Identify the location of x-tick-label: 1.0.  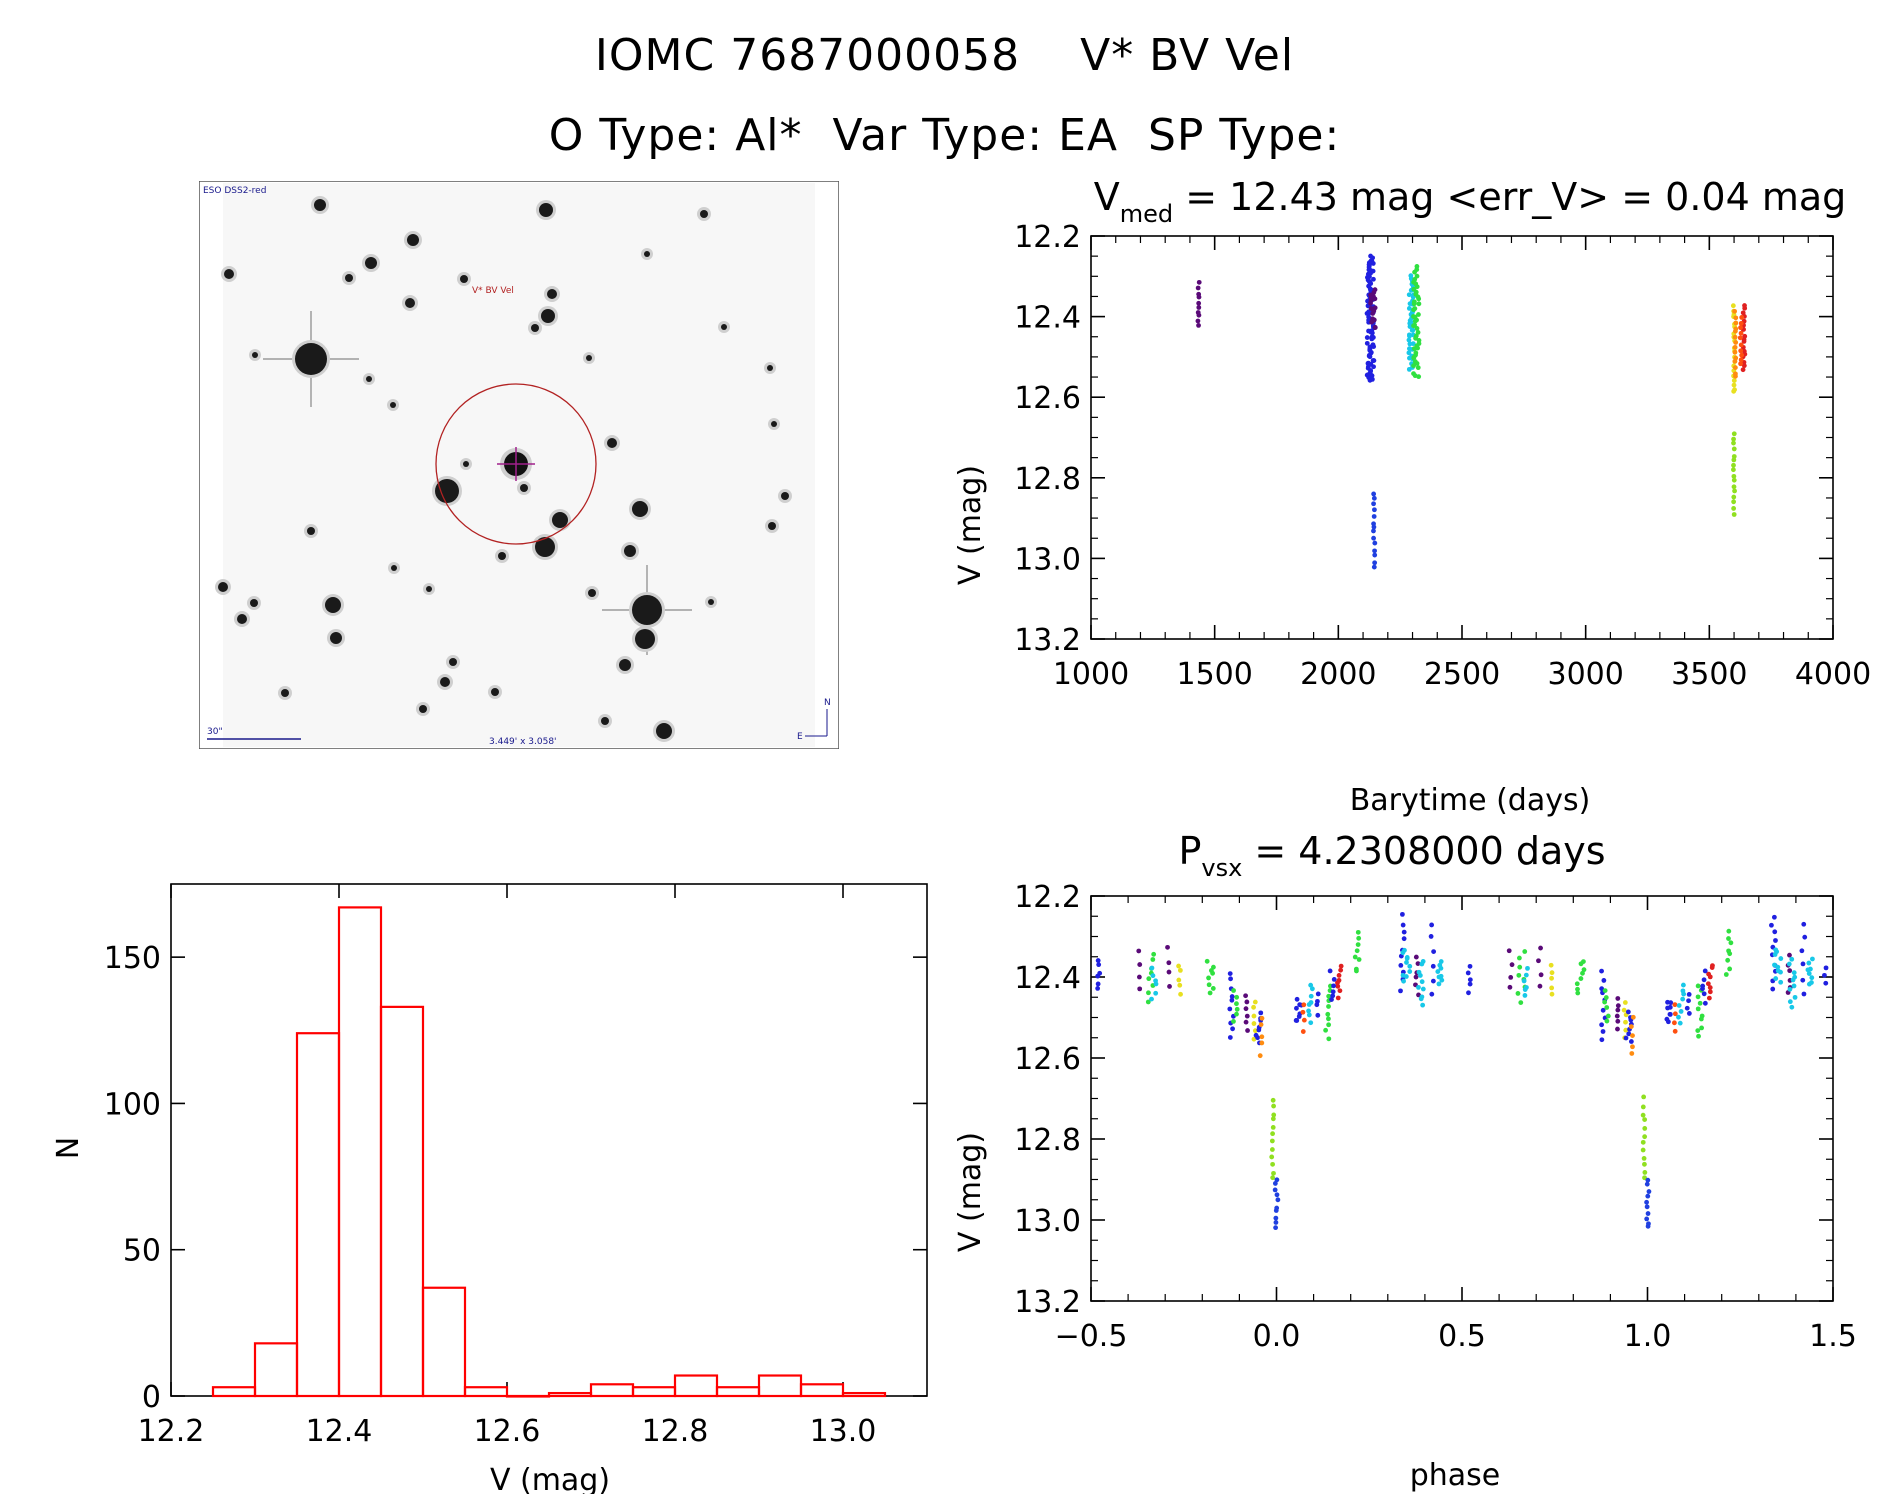
(1648, 1336).